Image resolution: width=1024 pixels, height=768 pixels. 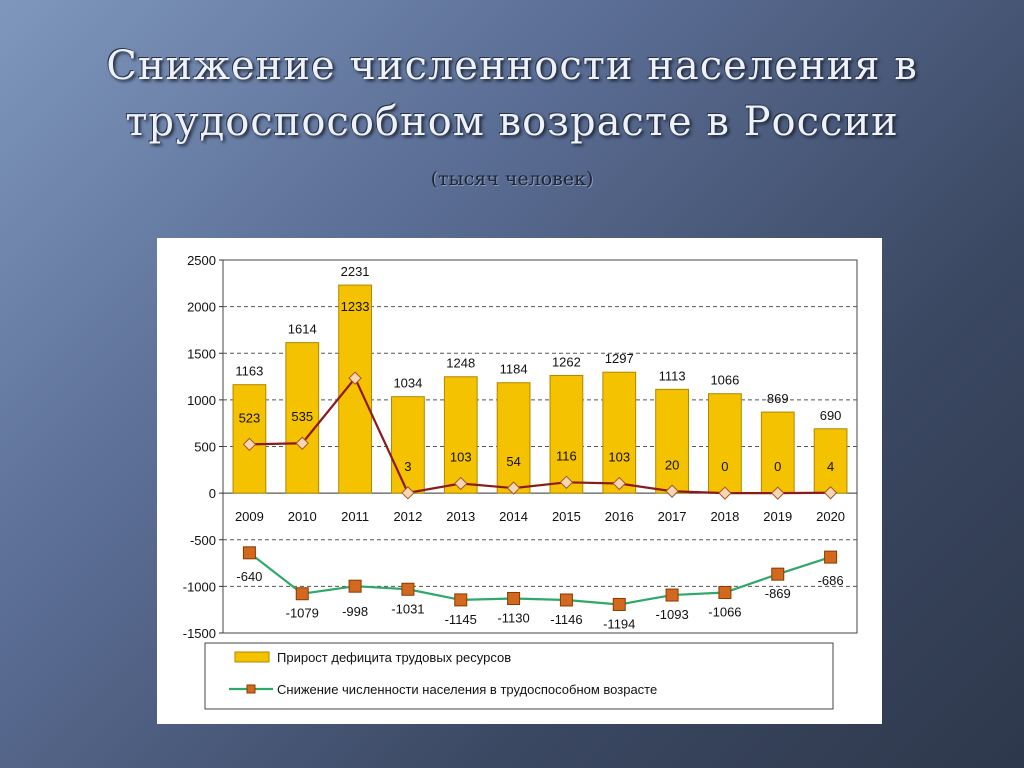 I want to click on x-tick-label: 2015, so click(x=566, y=516).